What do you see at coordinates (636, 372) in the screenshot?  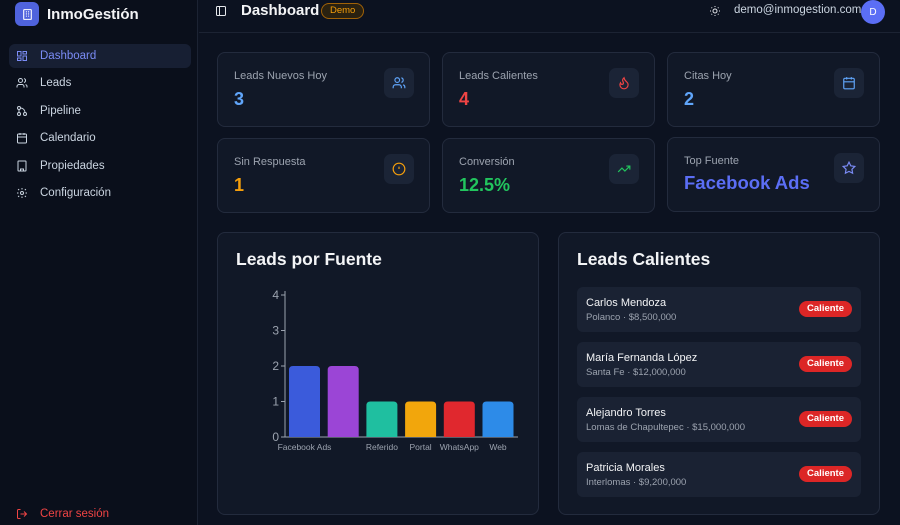 I see `lead-meta: Santa Fe · $12,000,000` at bounding box center [636, 372].